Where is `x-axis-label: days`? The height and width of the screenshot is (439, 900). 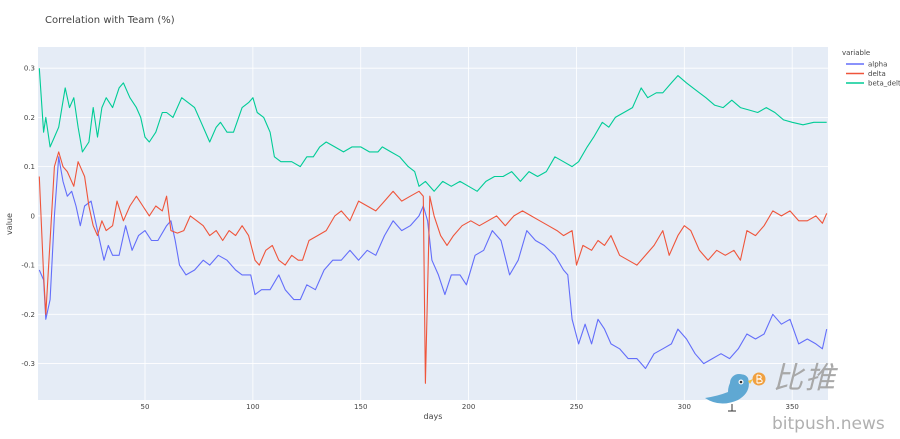 x-axis-label: days is located at coordinates (433, 416).